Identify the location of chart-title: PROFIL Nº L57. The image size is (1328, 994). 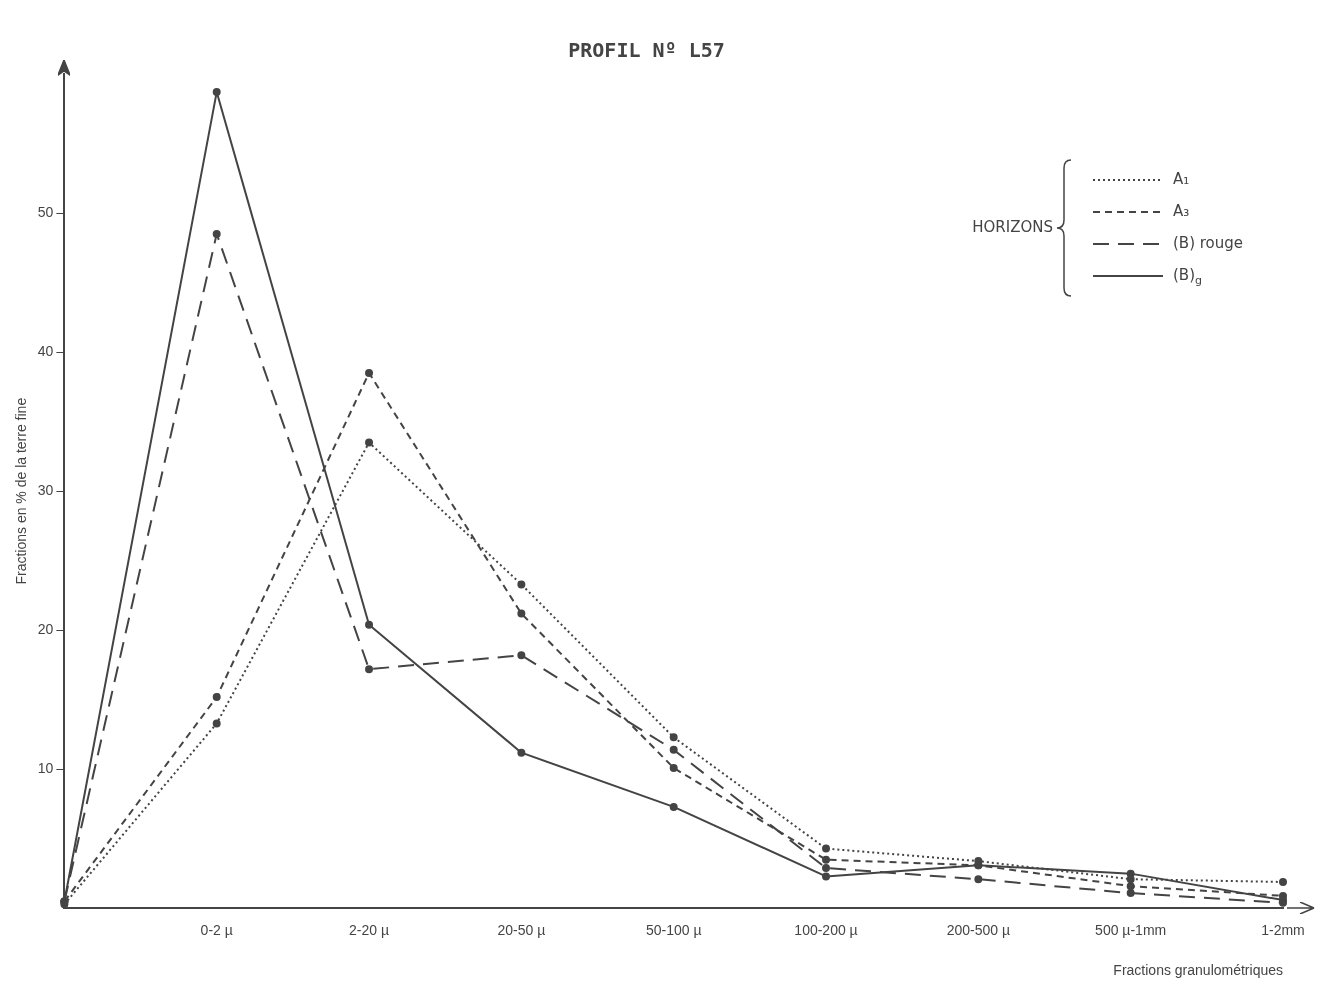
(646, 50).